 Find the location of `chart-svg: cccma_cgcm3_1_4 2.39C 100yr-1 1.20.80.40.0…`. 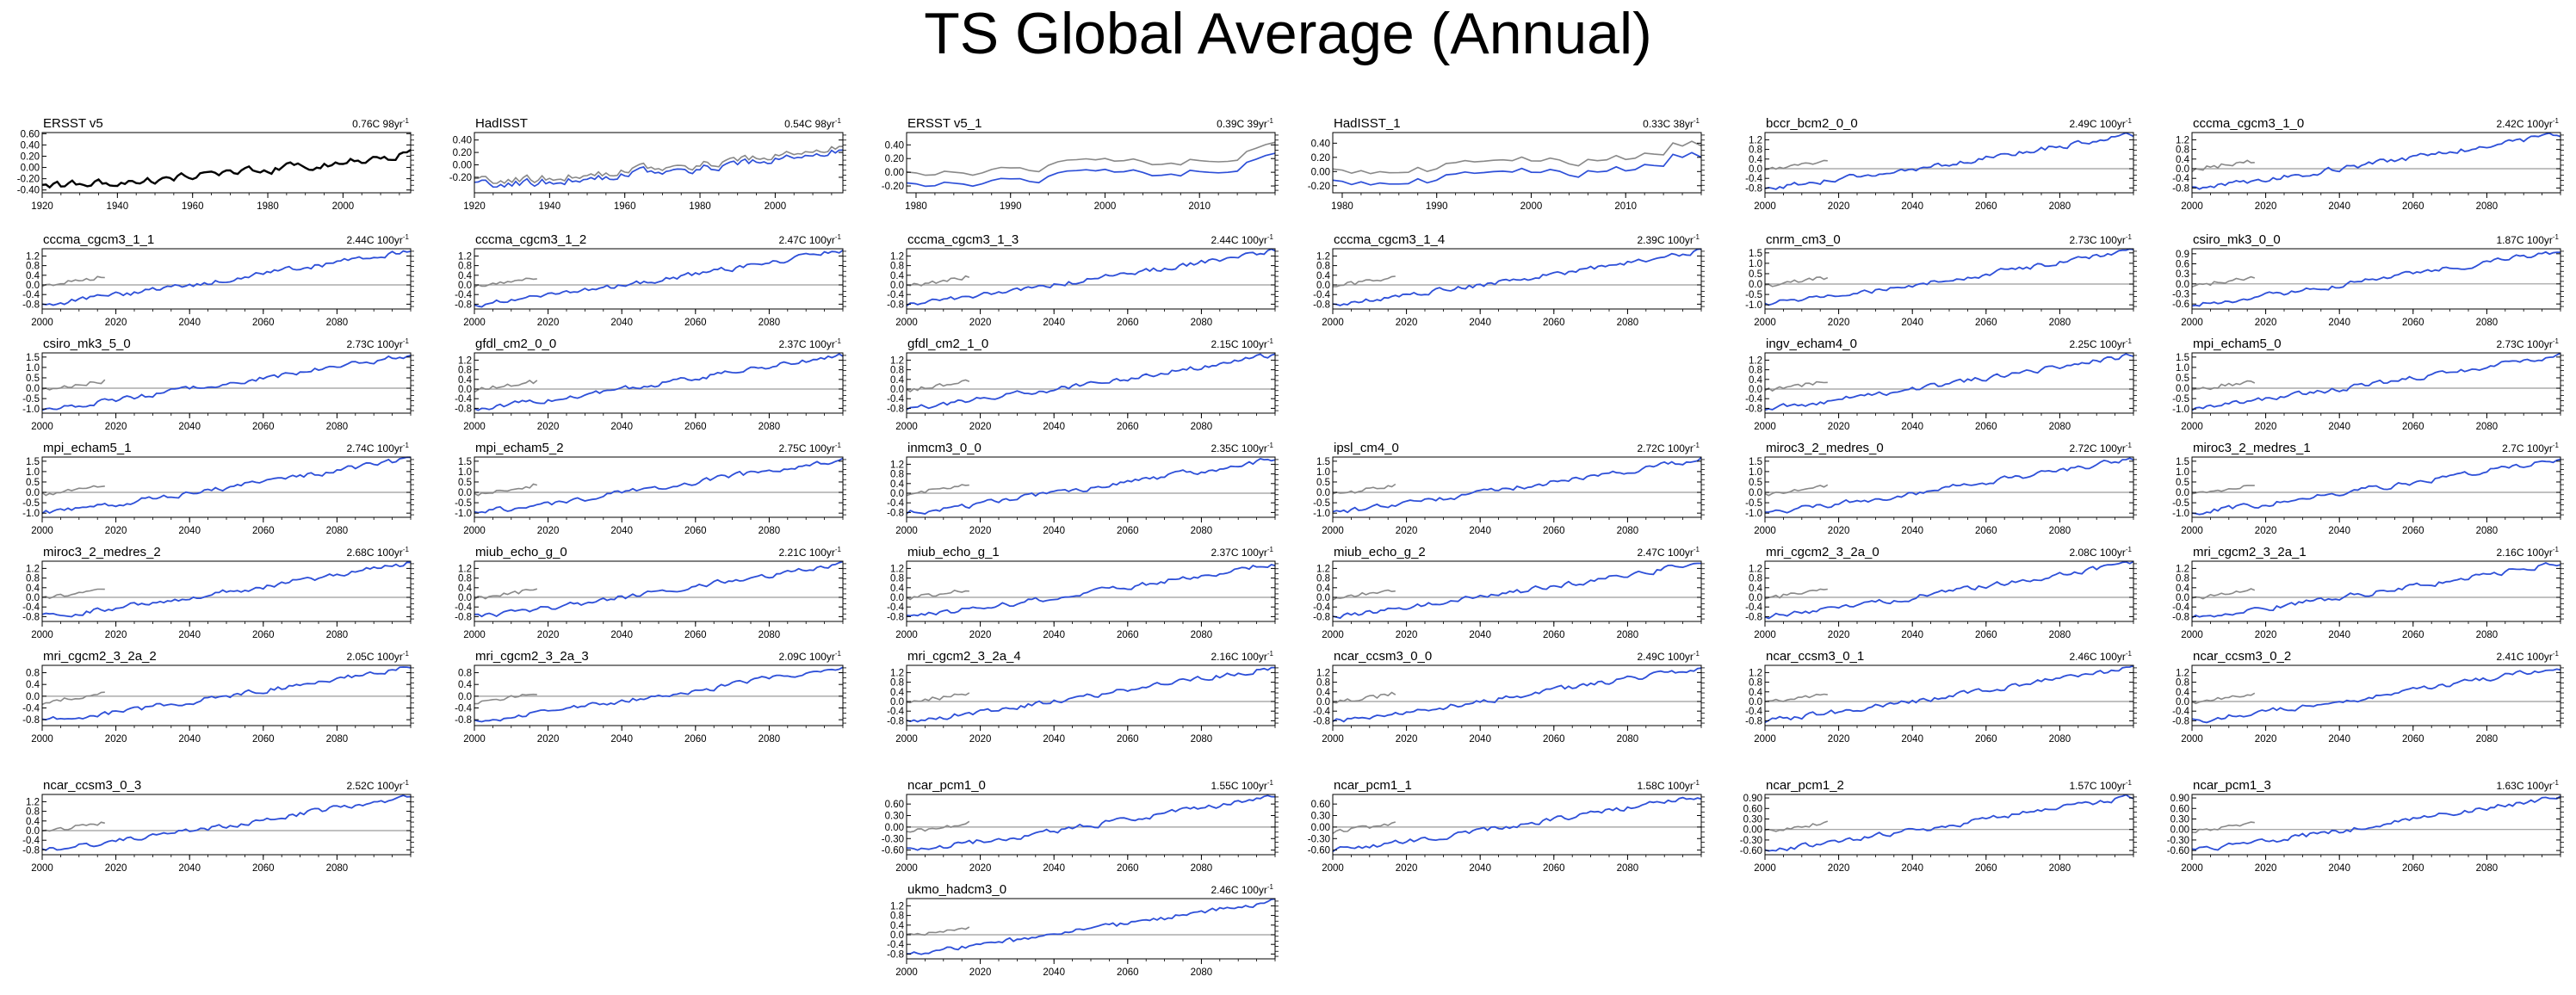

chart-svg: cccma_cgcm3_1_4 2.39C 100yr-1 1.20.80.40.0… is located at coordinates (1509, 280).